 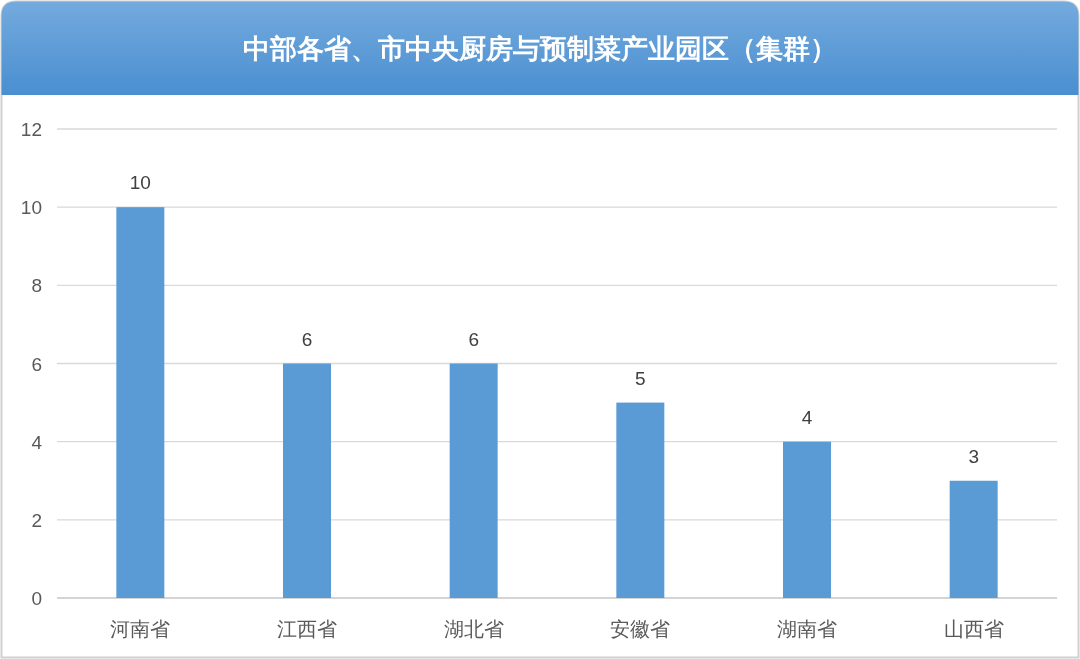 I want to click on title: 中部各省、市中央厨房与预制菜产业园区（集群）, so click(x=540, y=49).